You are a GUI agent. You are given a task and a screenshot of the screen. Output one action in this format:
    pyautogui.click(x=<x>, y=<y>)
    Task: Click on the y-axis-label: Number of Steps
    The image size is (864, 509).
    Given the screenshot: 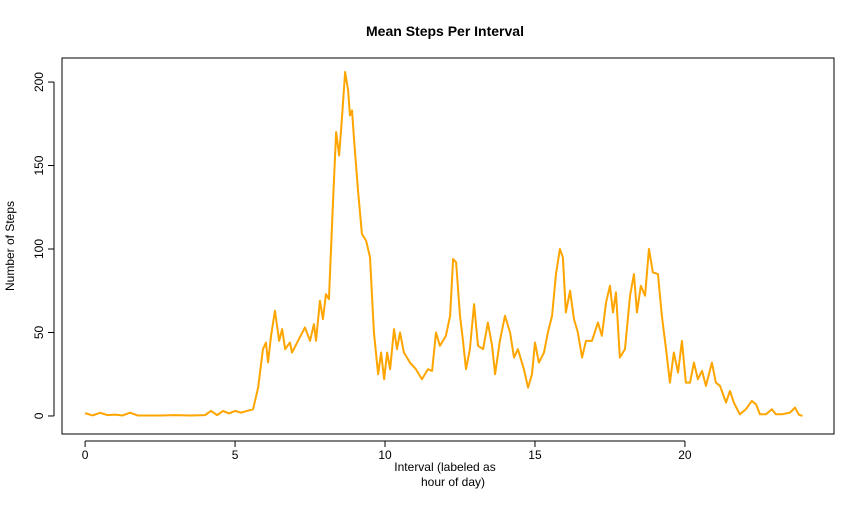 What is the action you would take?
    pyautogui.click(x=10, y=246)
    